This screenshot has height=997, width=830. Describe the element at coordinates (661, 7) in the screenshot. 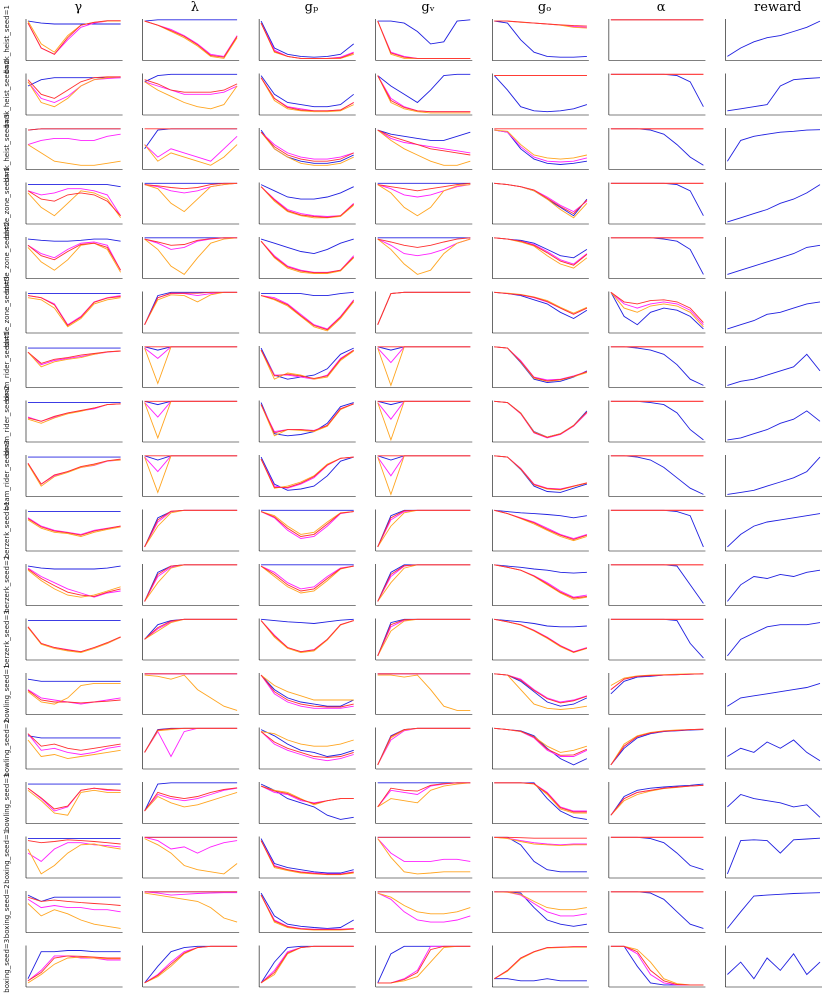

I see `column-title: α` at that location.